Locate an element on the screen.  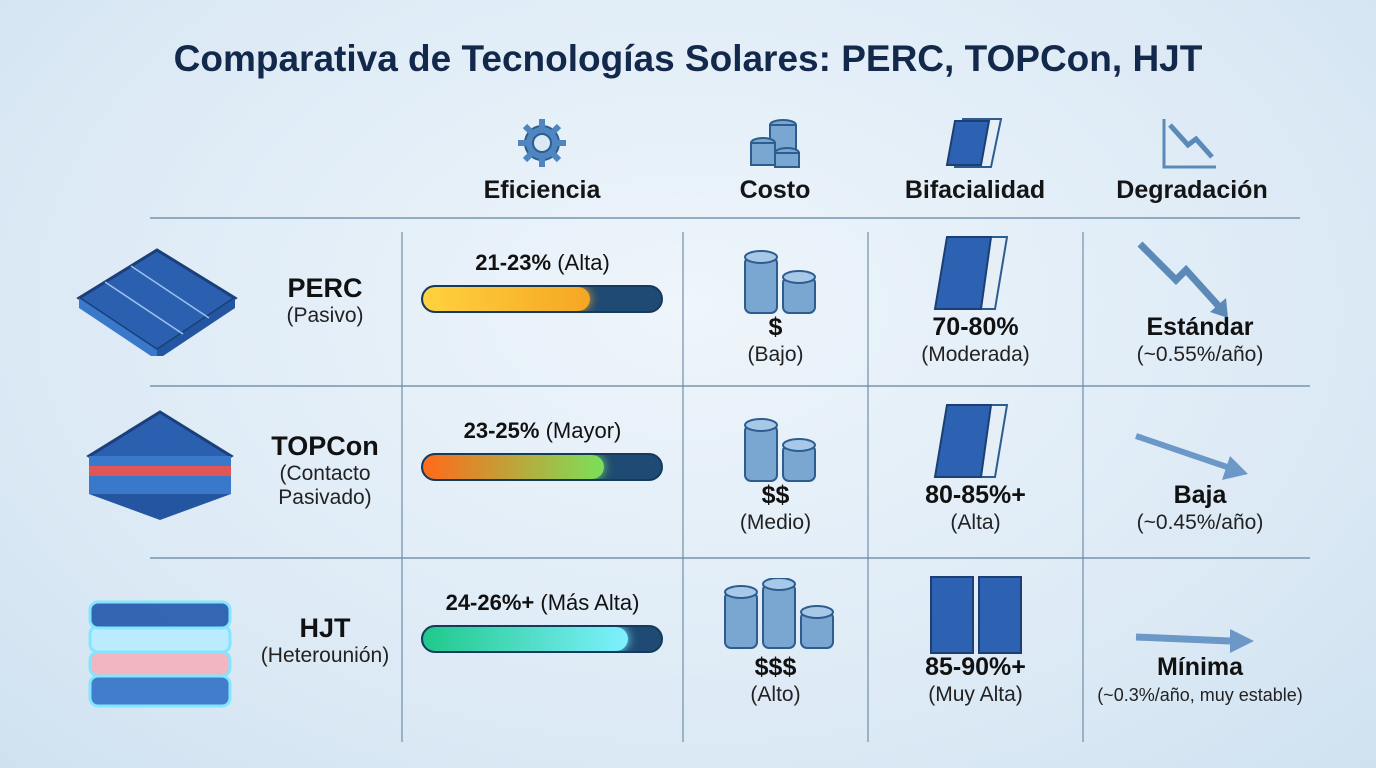
technology-subtitle-line2: Pasivado) is located at coordinates (325, 497).